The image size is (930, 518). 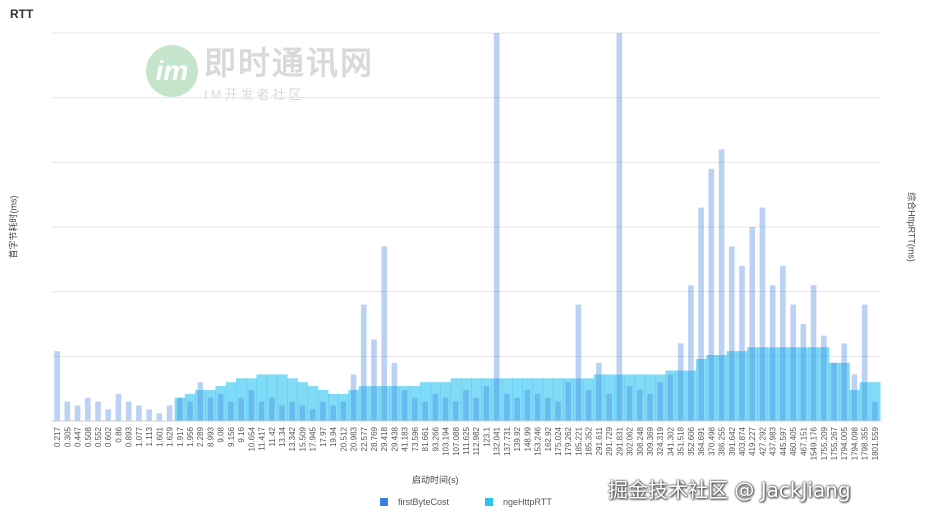 What do you see at coordinates (630, 440) in the screenshot?
I see `x-tick-label: 302.062` at bounding box center [630, 440].